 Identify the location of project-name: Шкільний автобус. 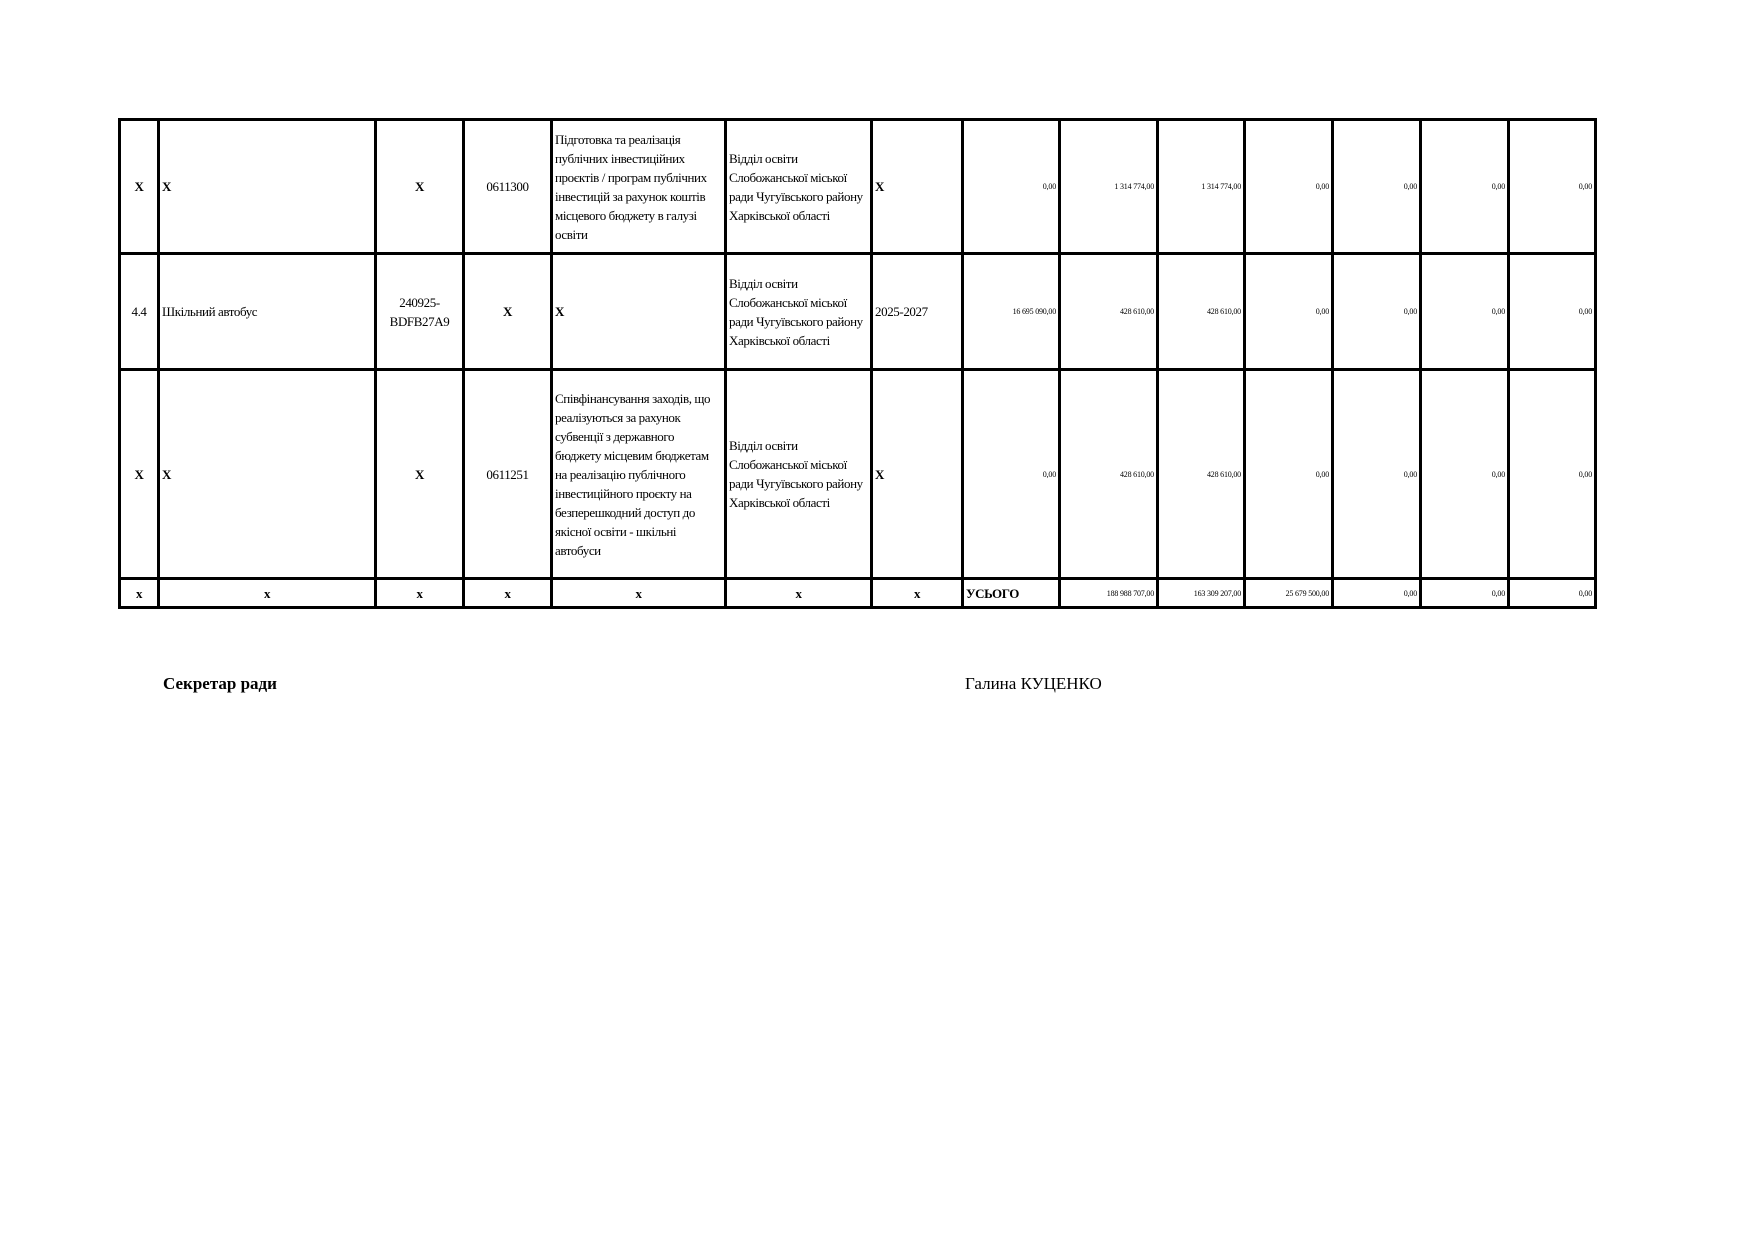
(267, 311).